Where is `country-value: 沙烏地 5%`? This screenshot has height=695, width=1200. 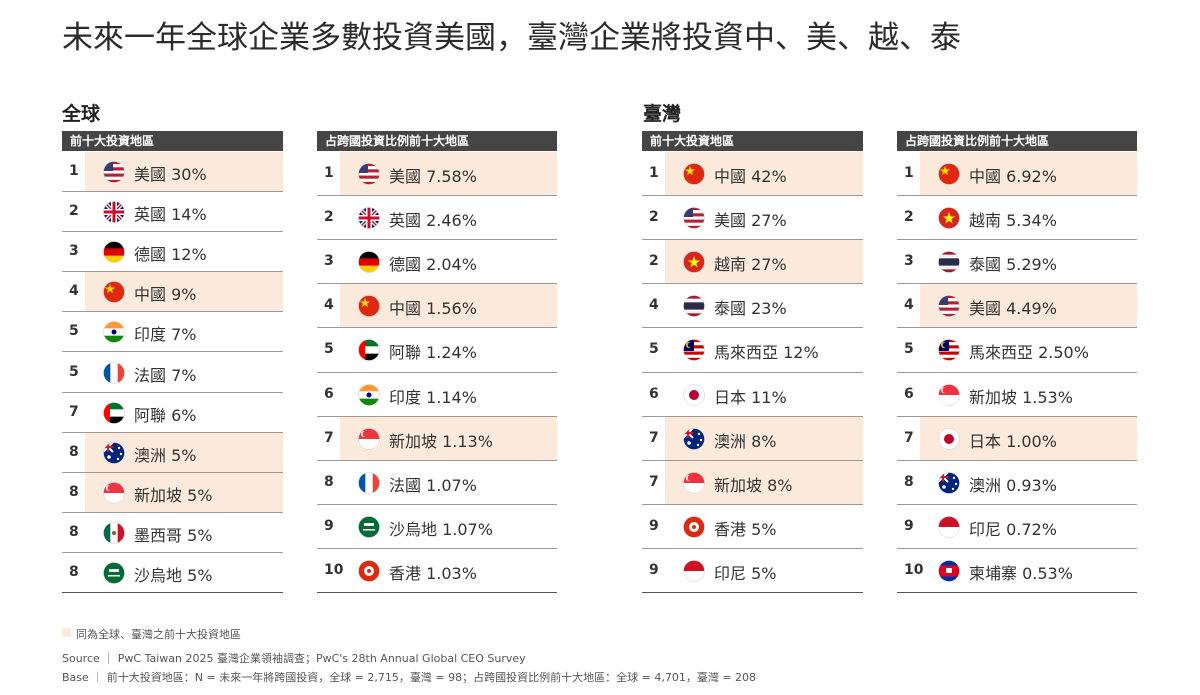
country-value: 沙烏地 5% is located at coordinates (173, 575).